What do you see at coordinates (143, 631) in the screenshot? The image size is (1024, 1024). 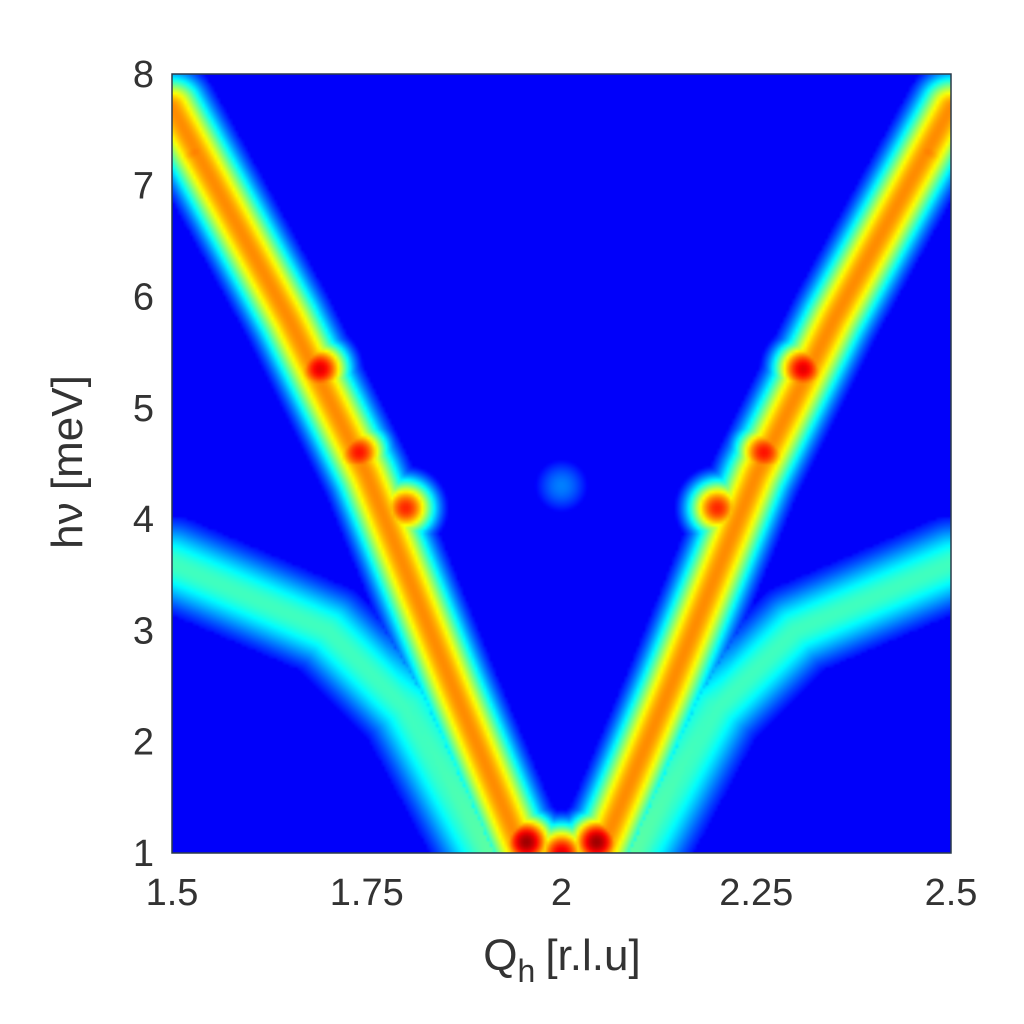 I see `y-tick-label: 3` at bounding box center [143, 631].